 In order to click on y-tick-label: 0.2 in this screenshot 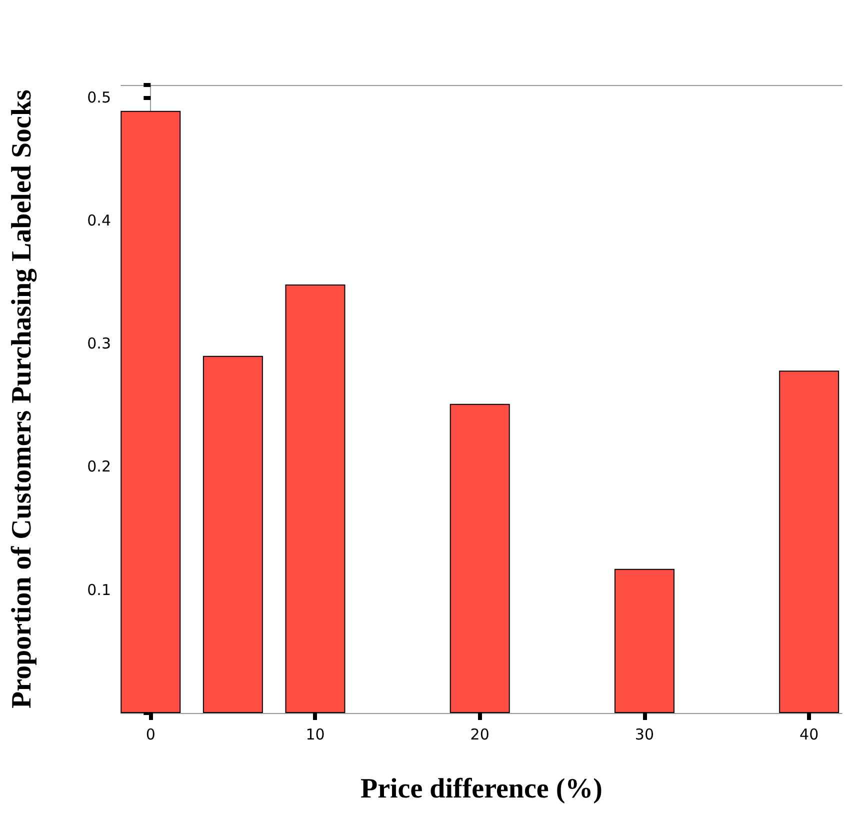, I will do `click(99, 467)`.